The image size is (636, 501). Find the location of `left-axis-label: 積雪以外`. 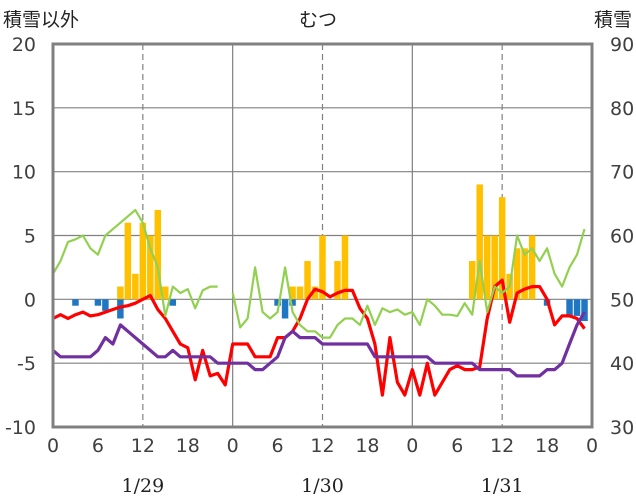

left-axis-label: 積雪以外 is located at coordinates (41, 20).